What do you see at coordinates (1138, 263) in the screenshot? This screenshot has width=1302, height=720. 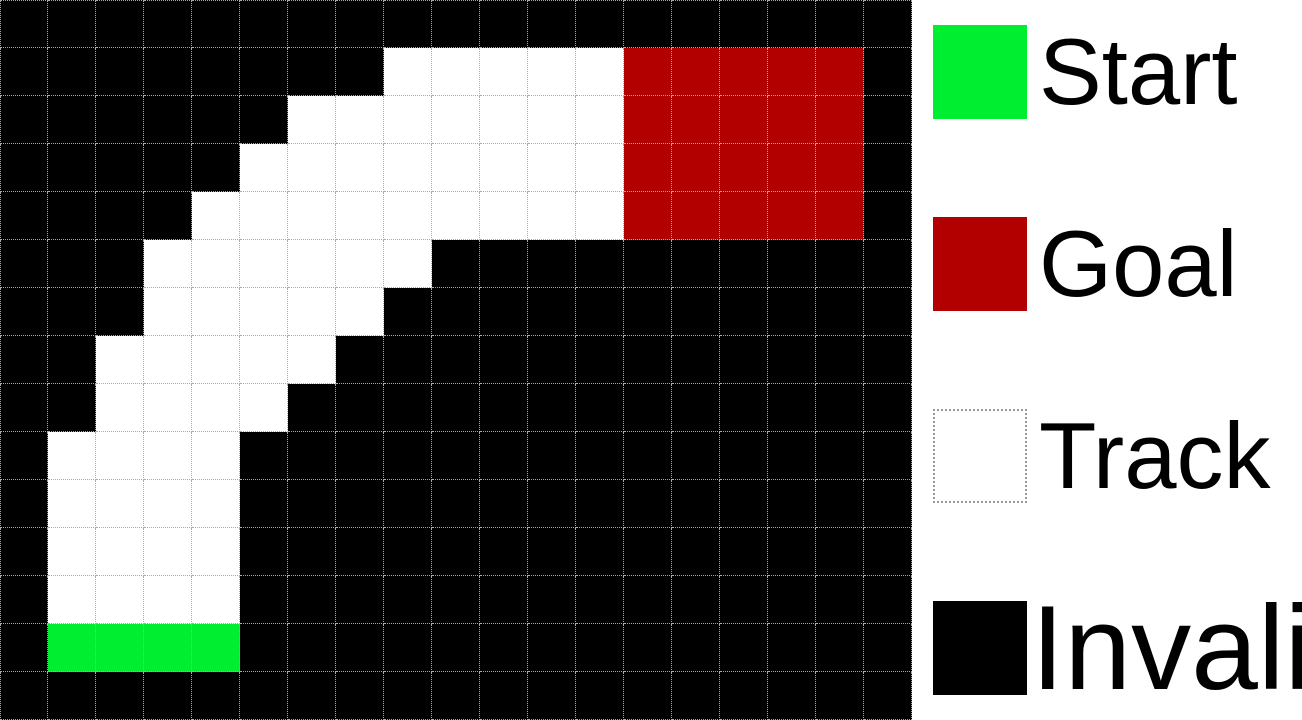 I see `legend-label-goal: Goal` at bounding box center [1138, 263].